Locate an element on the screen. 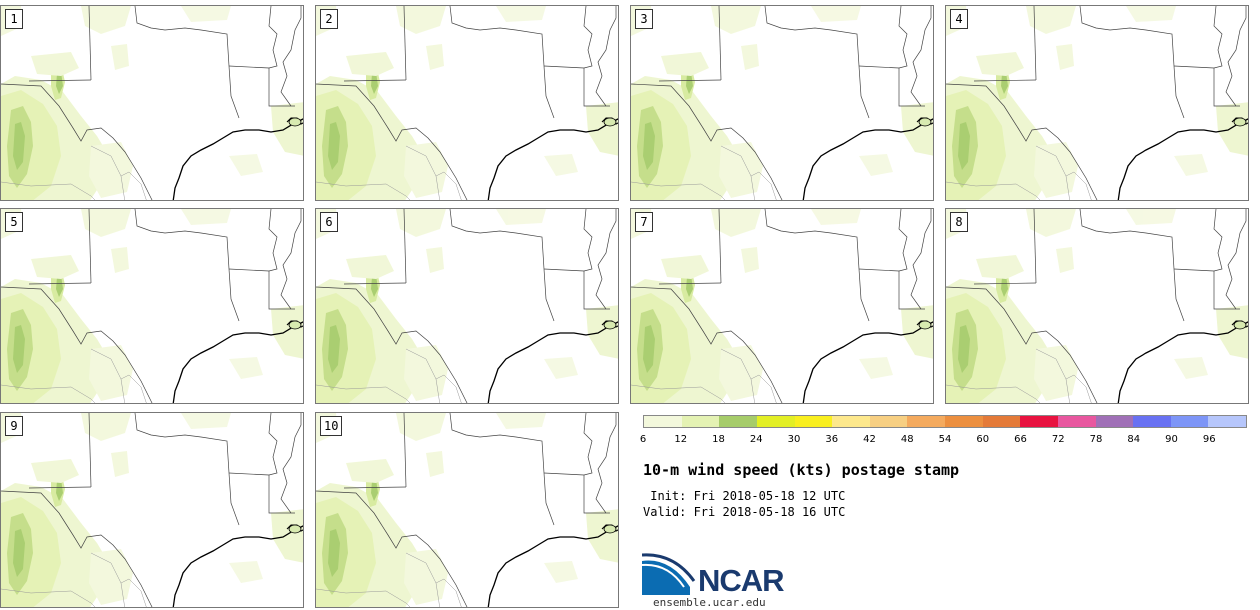 The width and height of the screenshot is (1260, 610). member-number-label: 3 is located at coordinates (644, 19).